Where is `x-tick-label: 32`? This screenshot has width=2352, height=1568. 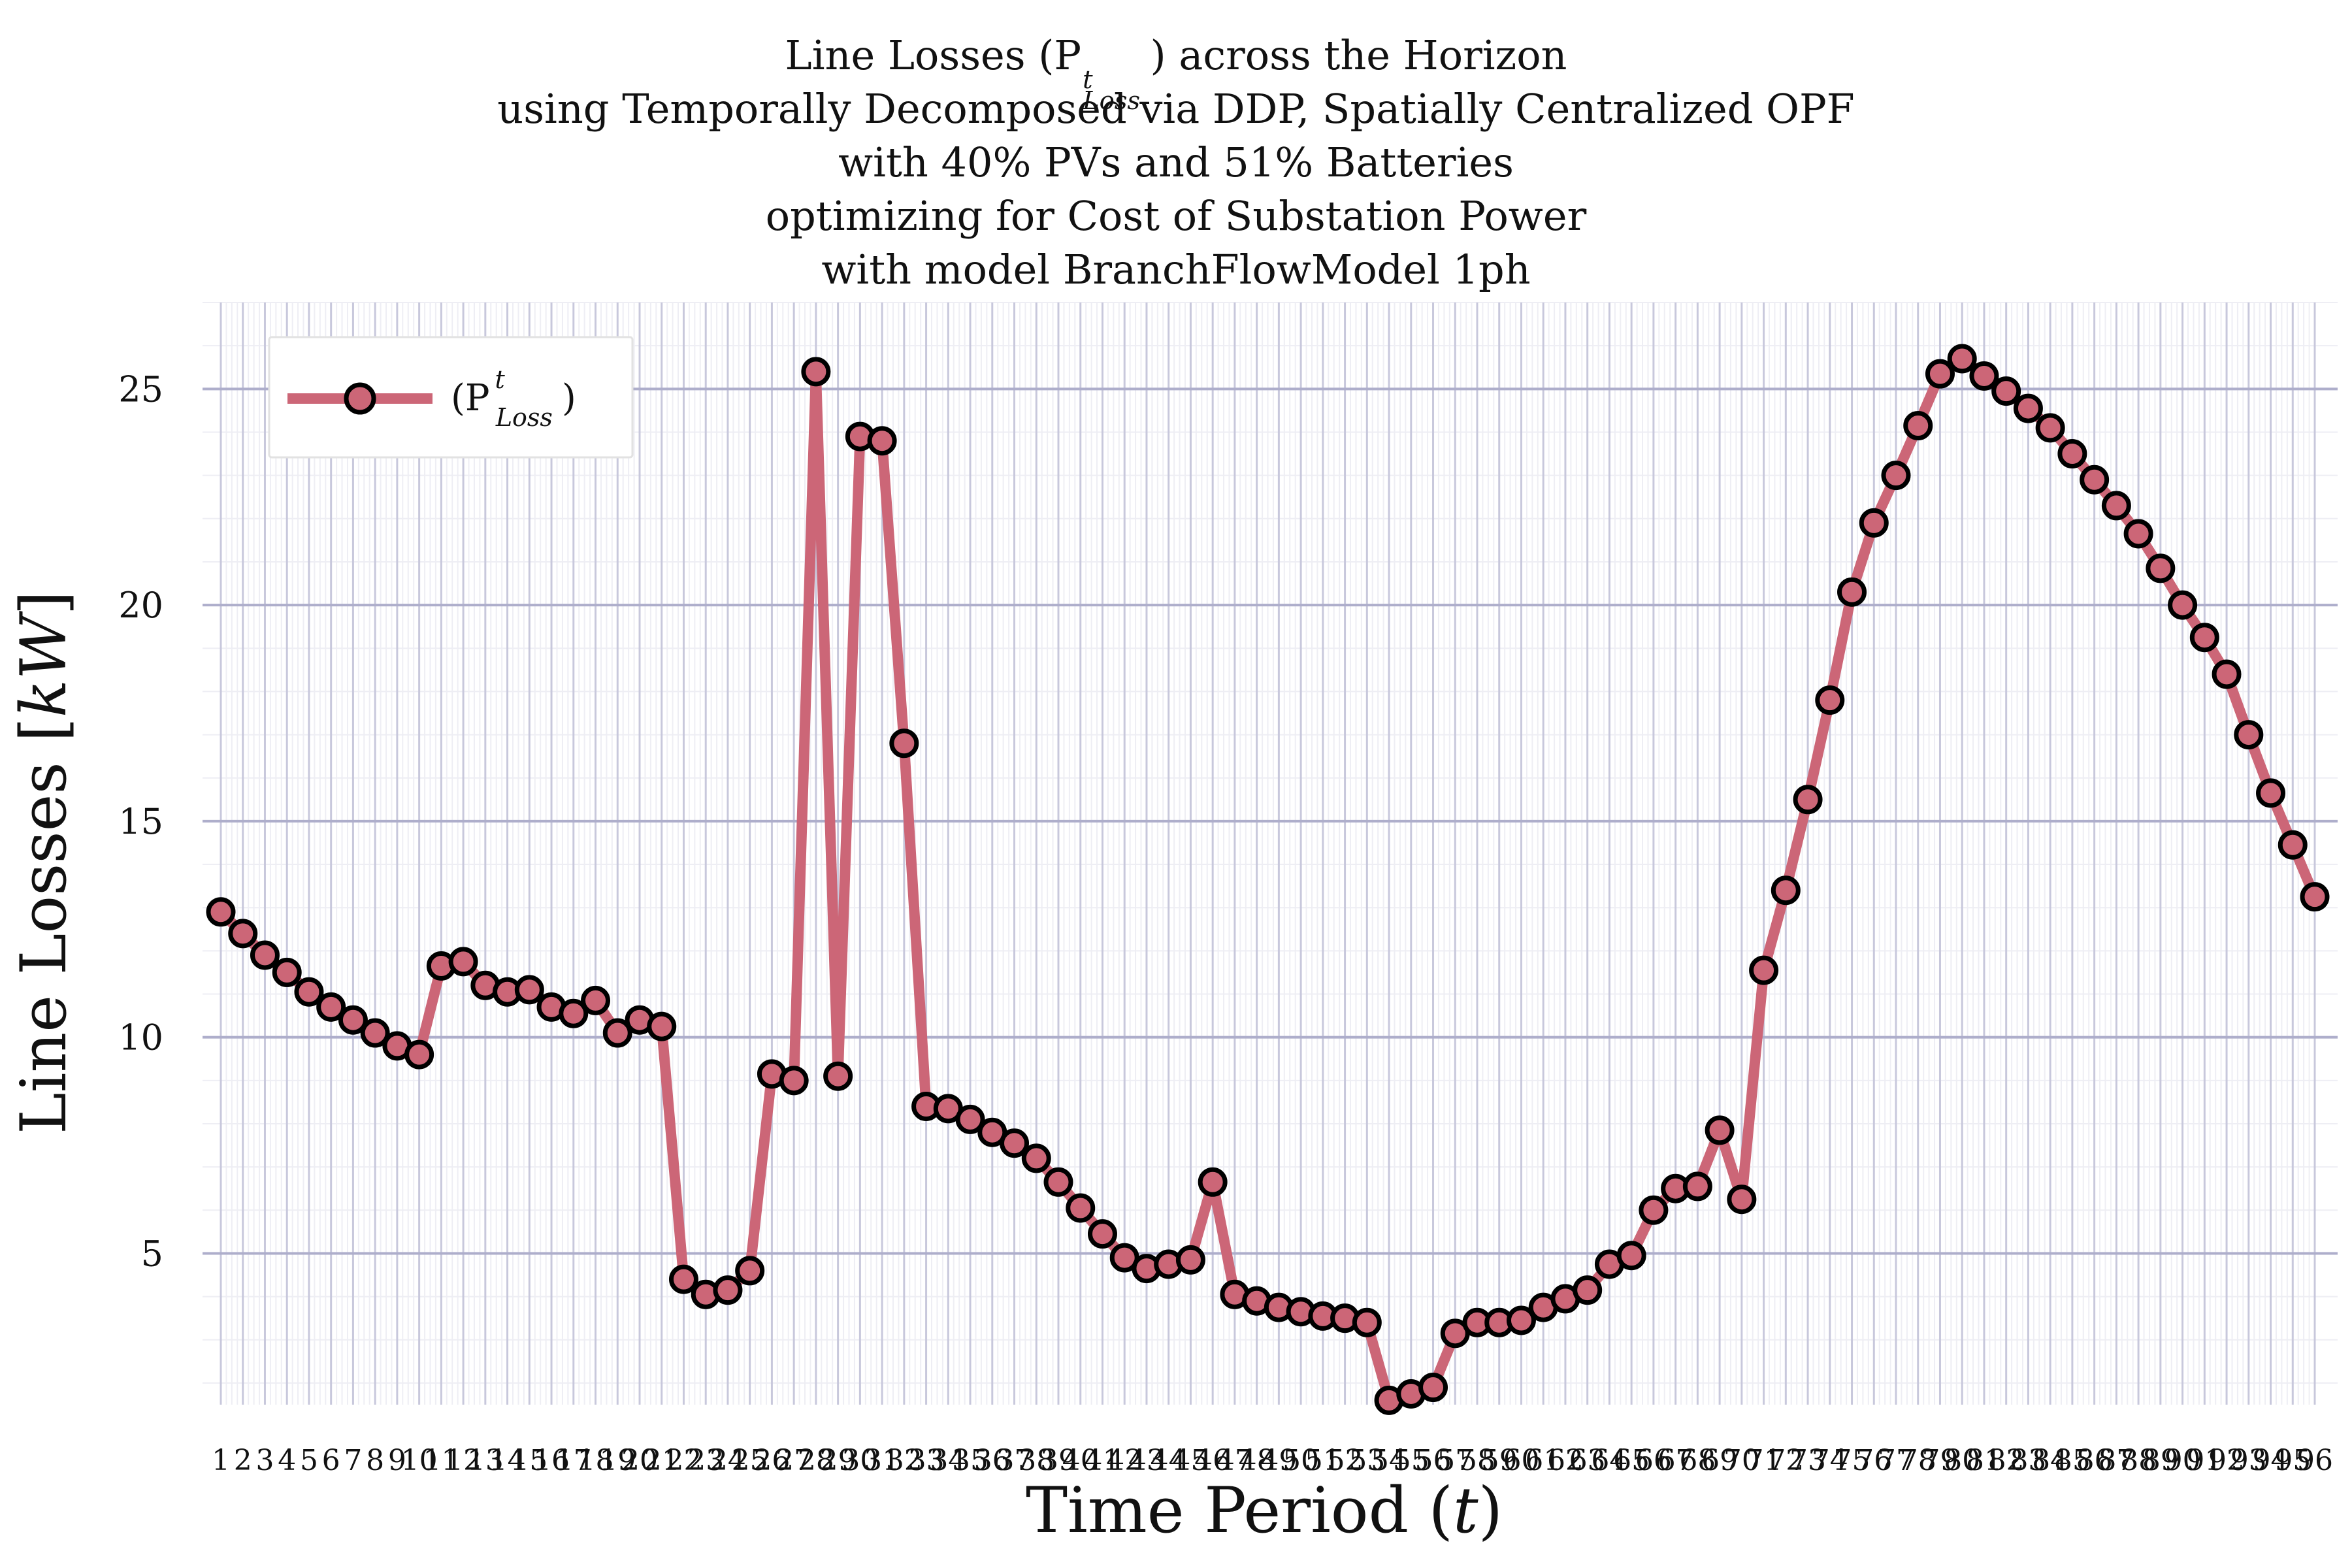 x-tick-label: 32 is located at coordinates (904, 1460).